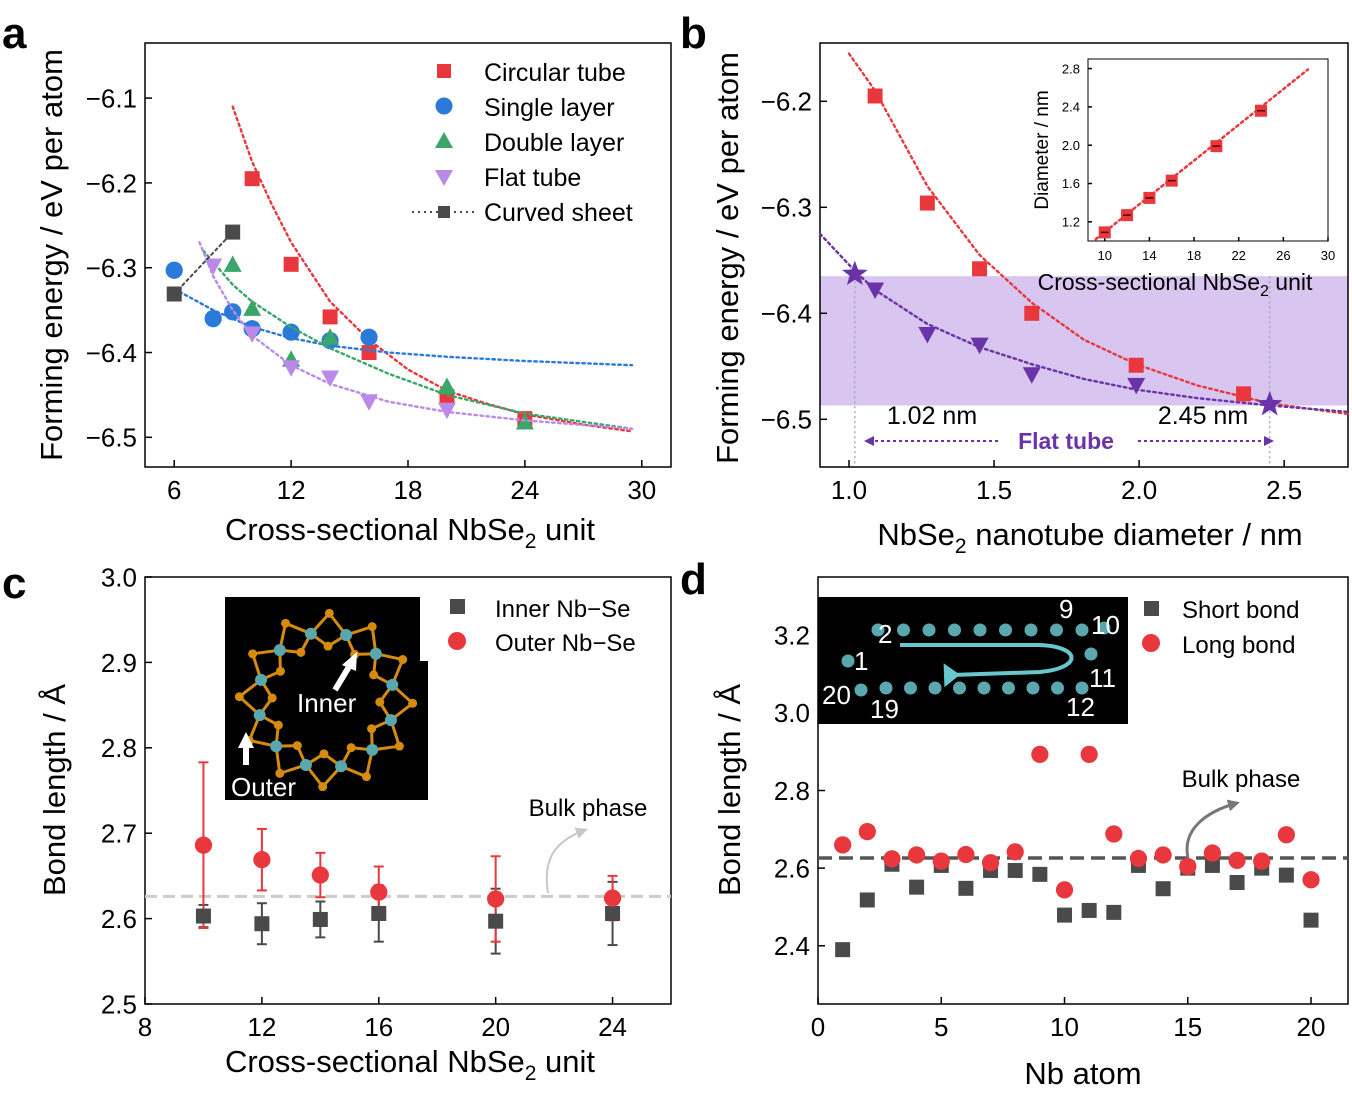 Image resolution: width=1352 pixels, height=1096 pixels. What do you see at coordinates (1071, 145) in the screenshot?
I see `y-tick-label: 2.0` at bounding box center [1071, 145].